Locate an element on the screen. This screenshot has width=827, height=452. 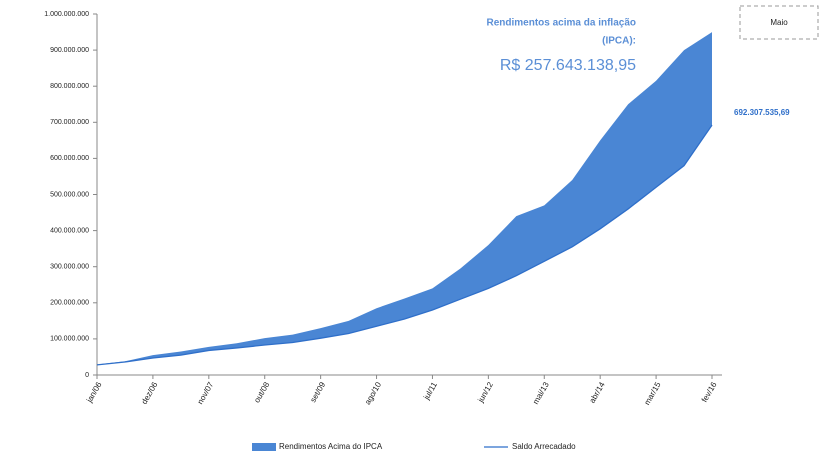
y-tick-label: 500.000.000 is located at coordinates (69, 194).